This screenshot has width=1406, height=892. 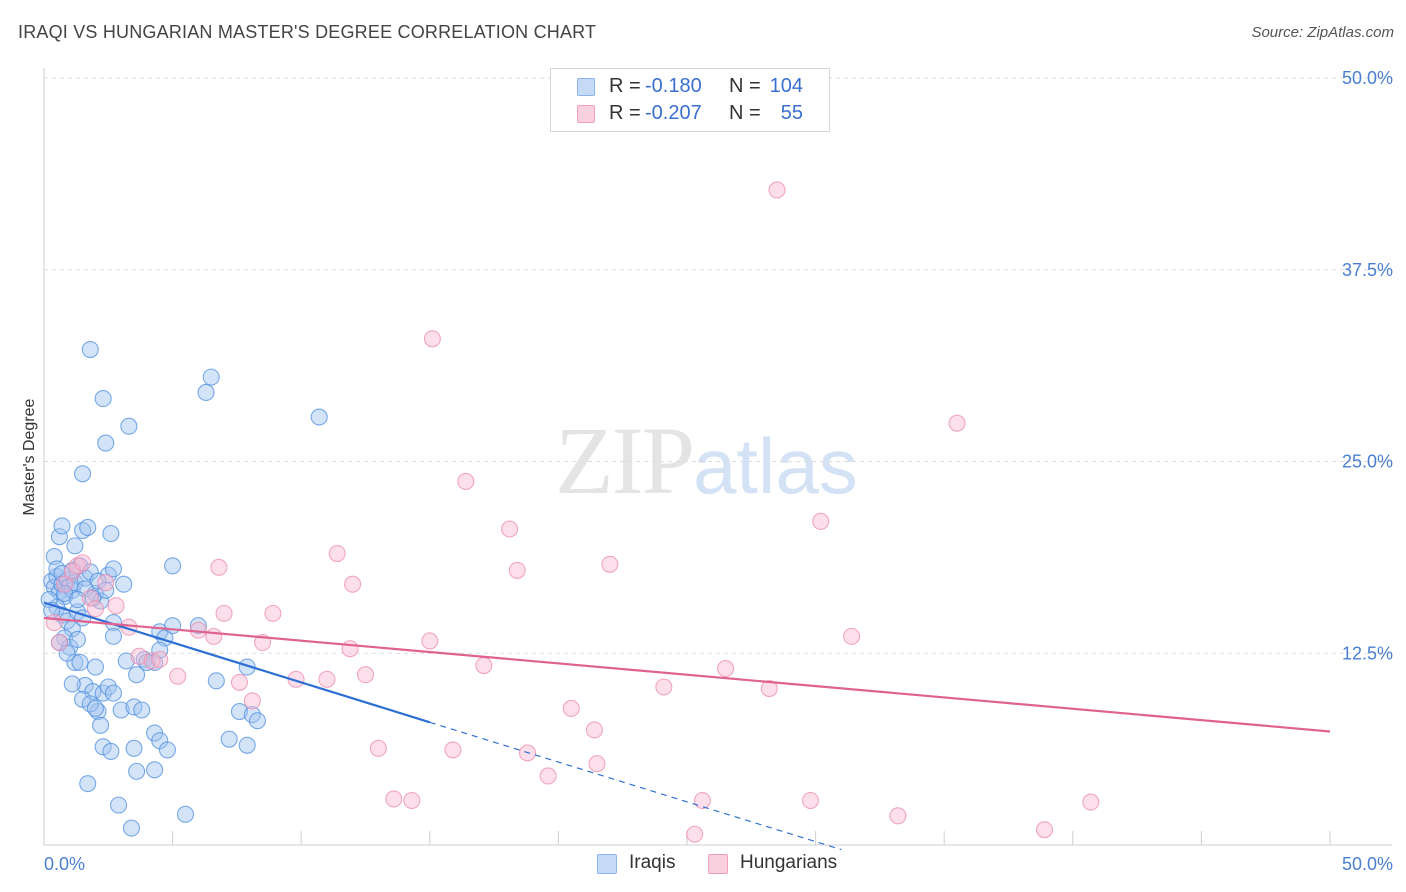 I want to click on y-axis-label: Master's Degree, so click(x=29, y=456).